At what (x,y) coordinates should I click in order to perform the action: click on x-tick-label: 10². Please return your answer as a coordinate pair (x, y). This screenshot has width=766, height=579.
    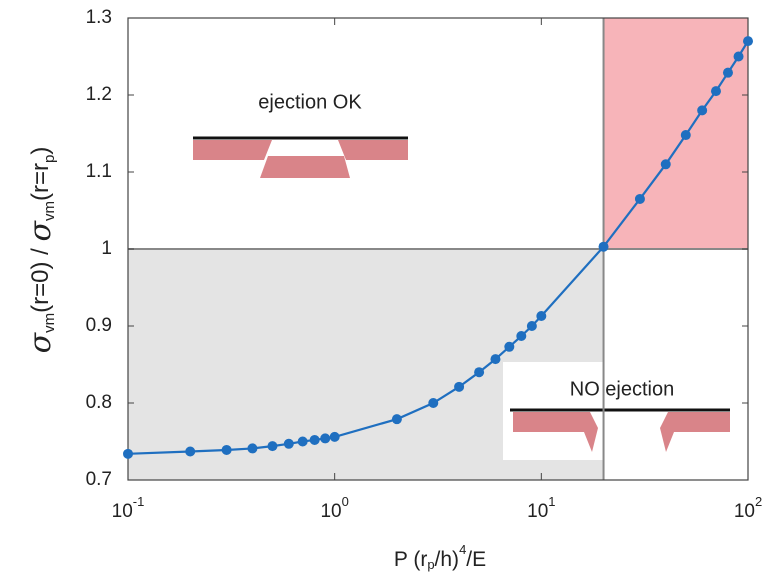
    Looking at the image, I should click on (748, 508).